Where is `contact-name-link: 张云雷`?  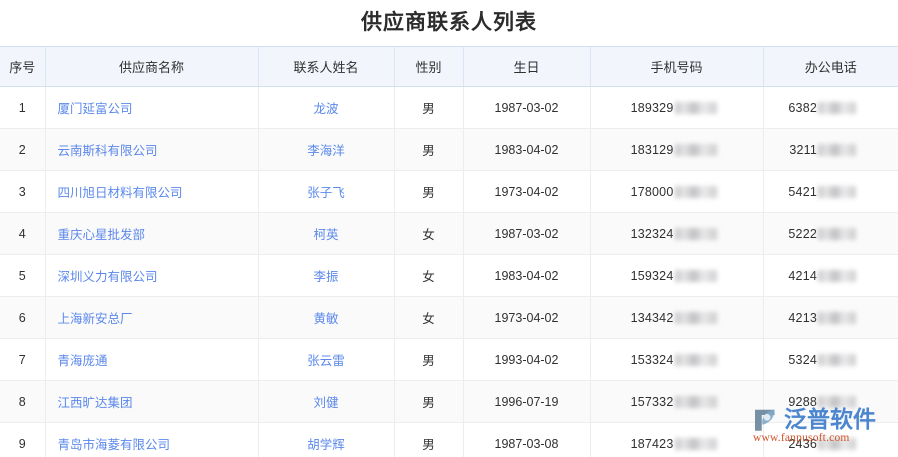 contact-name-link: 张云雷 is located at coordinates (326, 359).